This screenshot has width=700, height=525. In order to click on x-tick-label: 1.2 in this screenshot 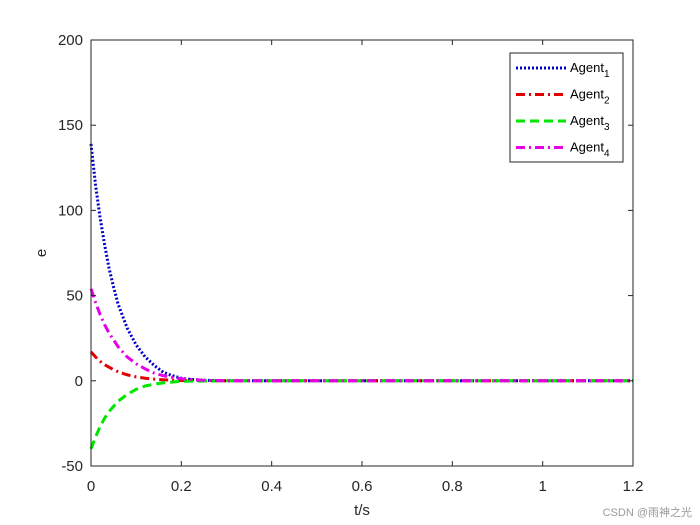, I will do `click(633, 486)`.